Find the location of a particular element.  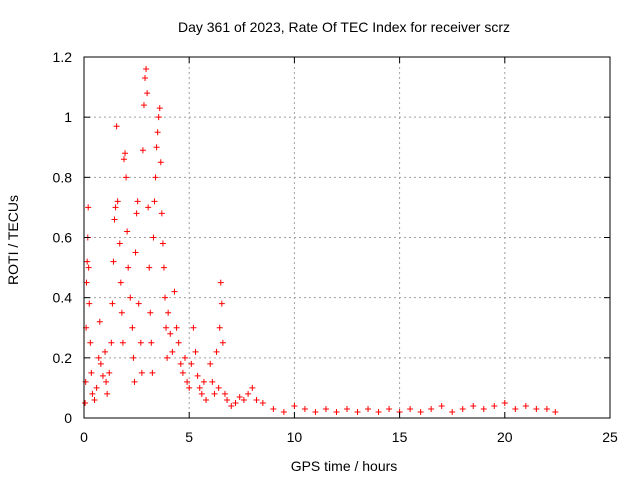

y-tick-label: 1.2 is located at coordinates (63, 57).